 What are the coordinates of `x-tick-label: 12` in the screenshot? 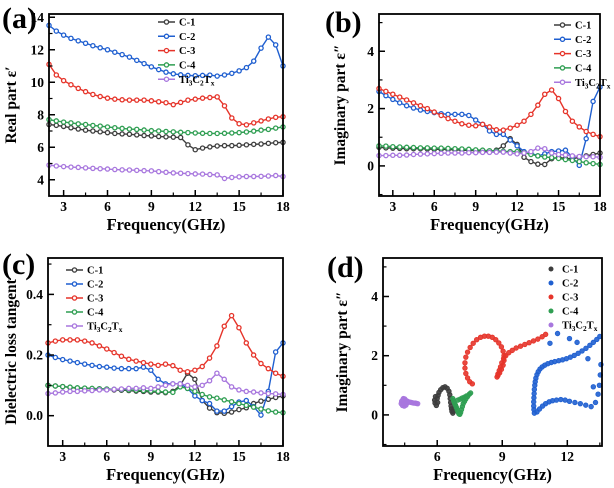 It's located at (568, 456).